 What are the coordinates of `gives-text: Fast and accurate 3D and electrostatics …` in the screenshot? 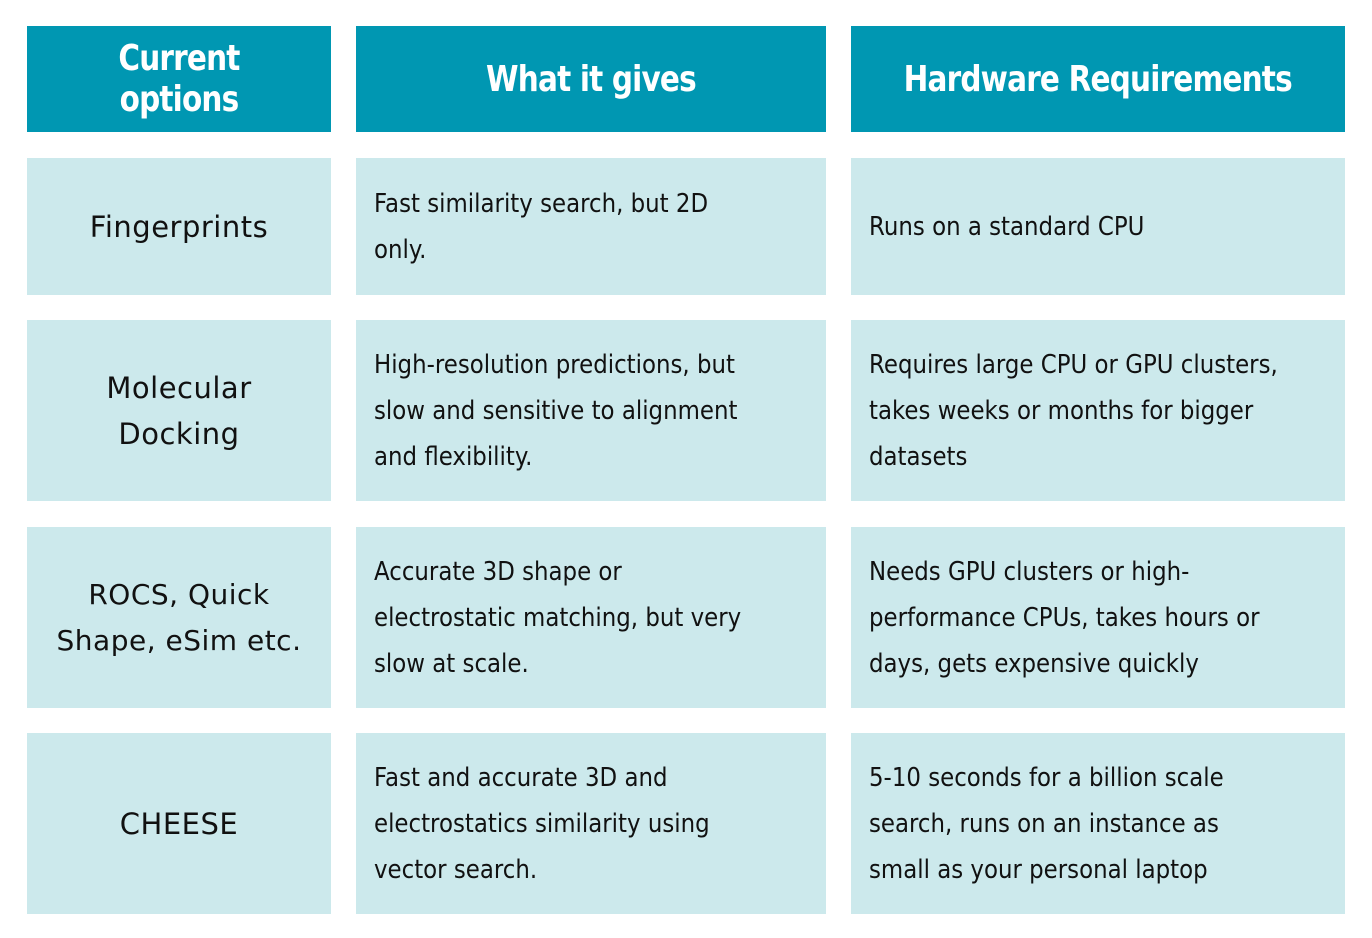 It's located at (542, 823).